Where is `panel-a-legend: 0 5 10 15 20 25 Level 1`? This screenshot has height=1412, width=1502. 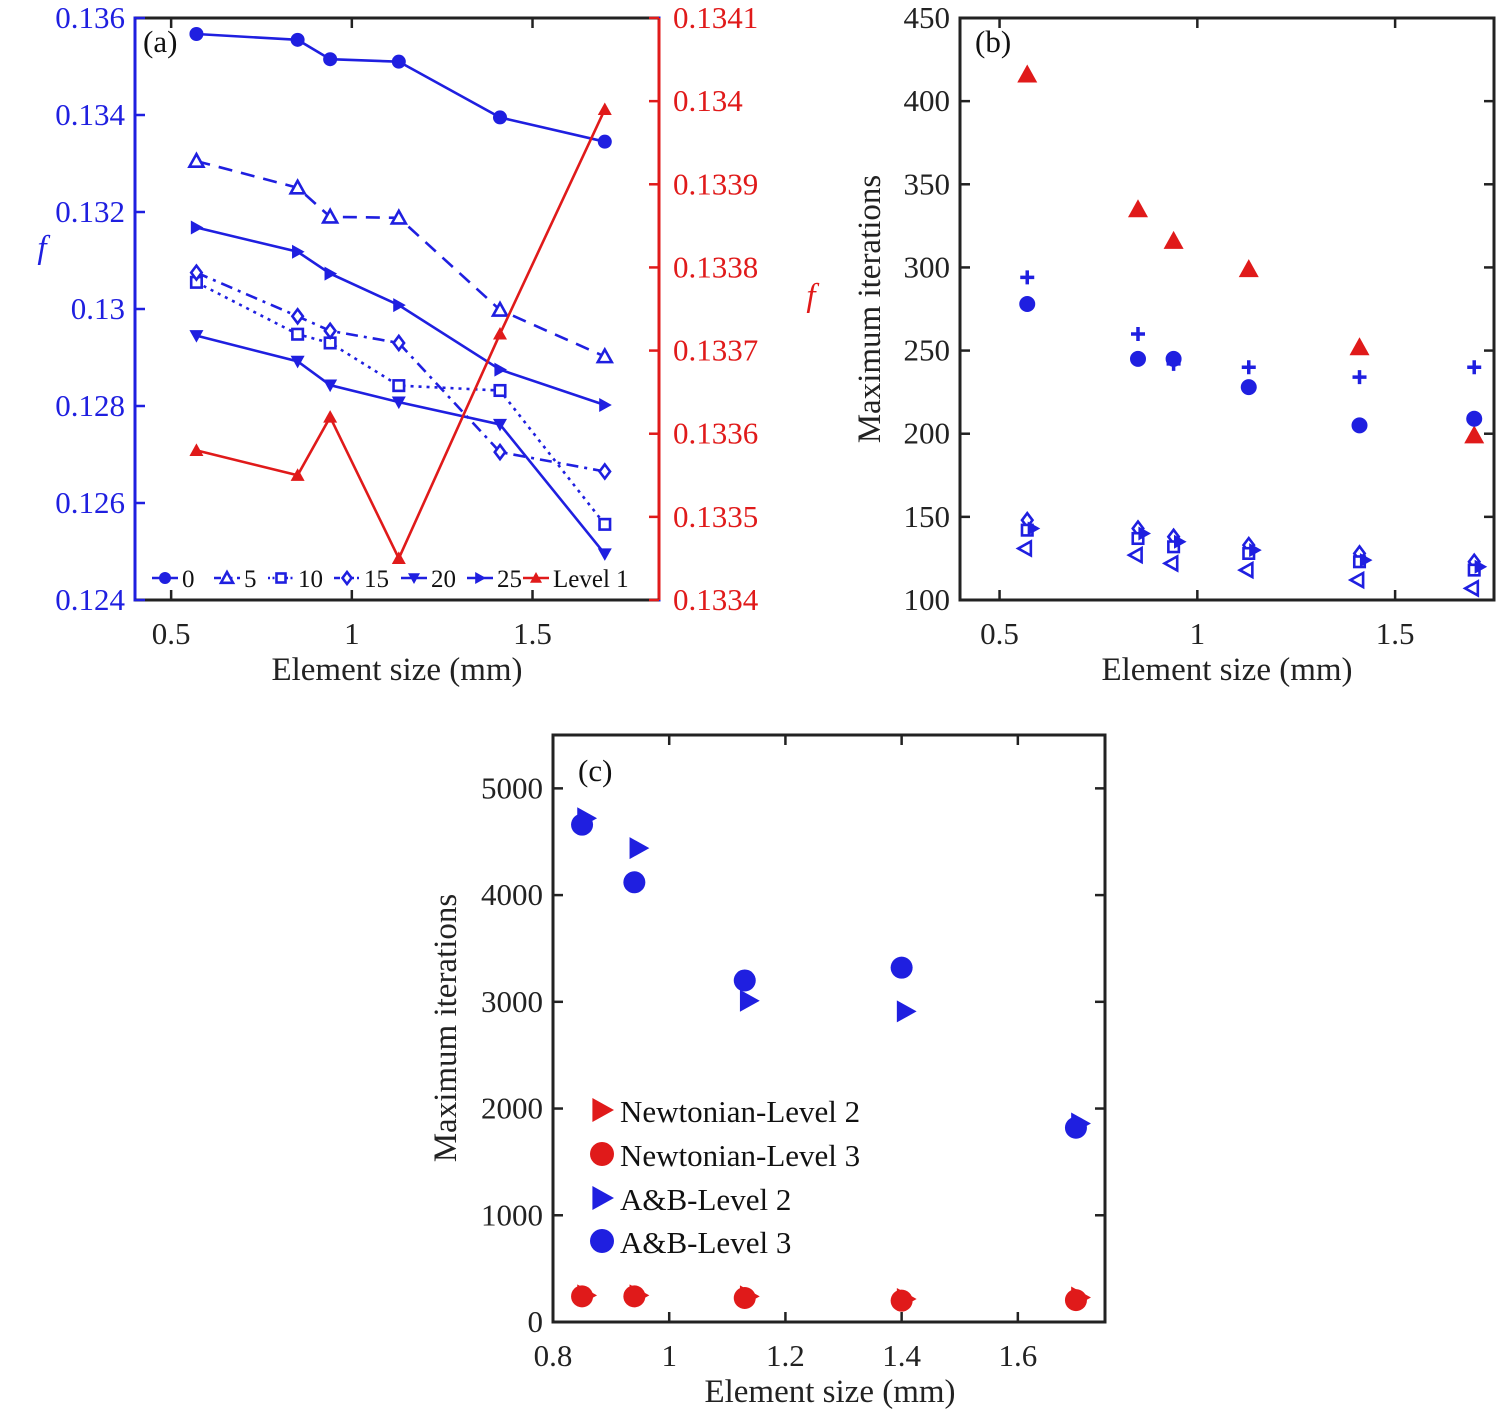
panel-a-legend: 0 5 10 15 20 25 Level 1 is located at coordinates (390, 579).